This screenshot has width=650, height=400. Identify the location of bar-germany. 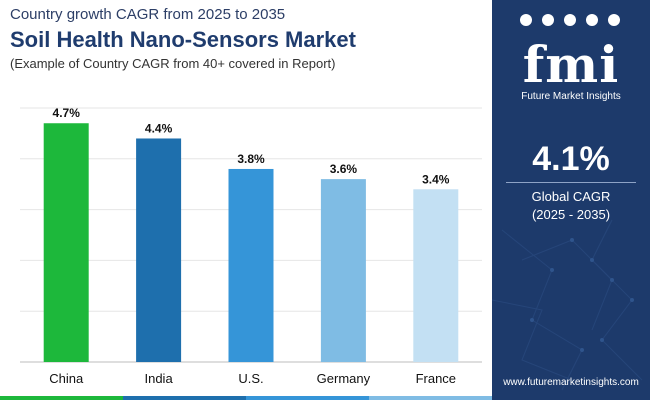
(343, 270).